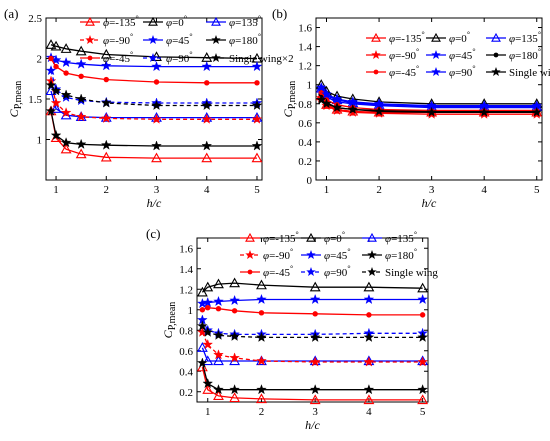 The image size is (550, 441). Describe the element at coordinates (186, 270) in the screenshot. I see `y-tick-label: 1.4` at that location.